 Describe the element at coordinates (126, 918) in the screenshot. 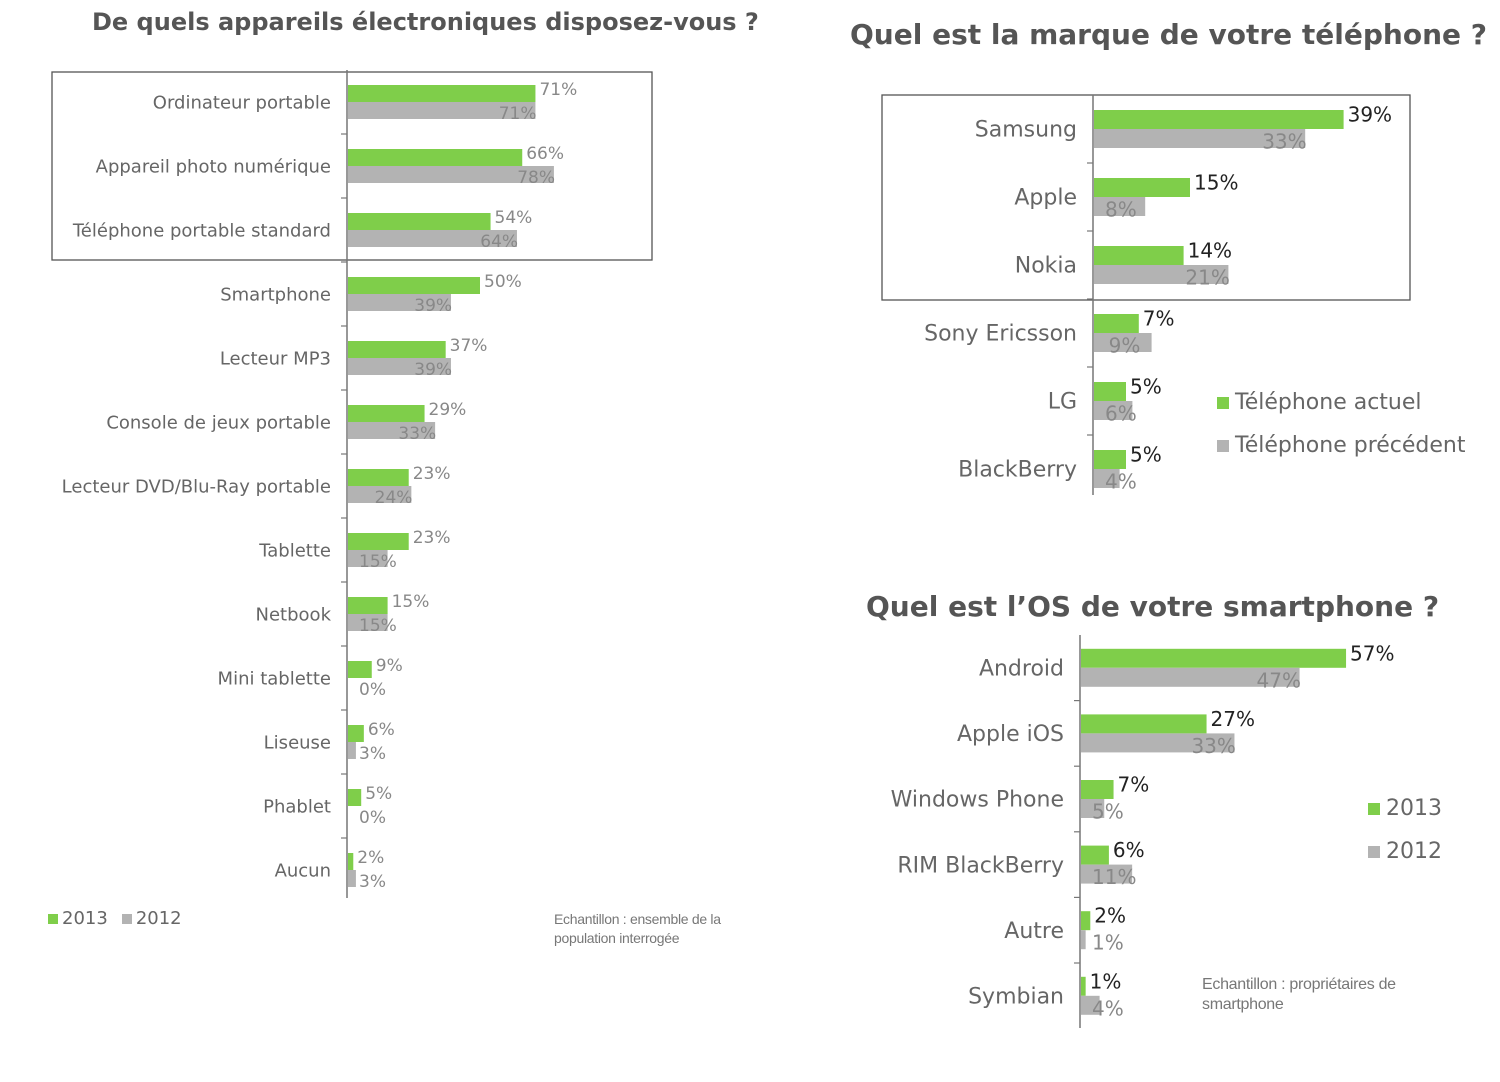

I see `legend-swatch-previous` at that location.